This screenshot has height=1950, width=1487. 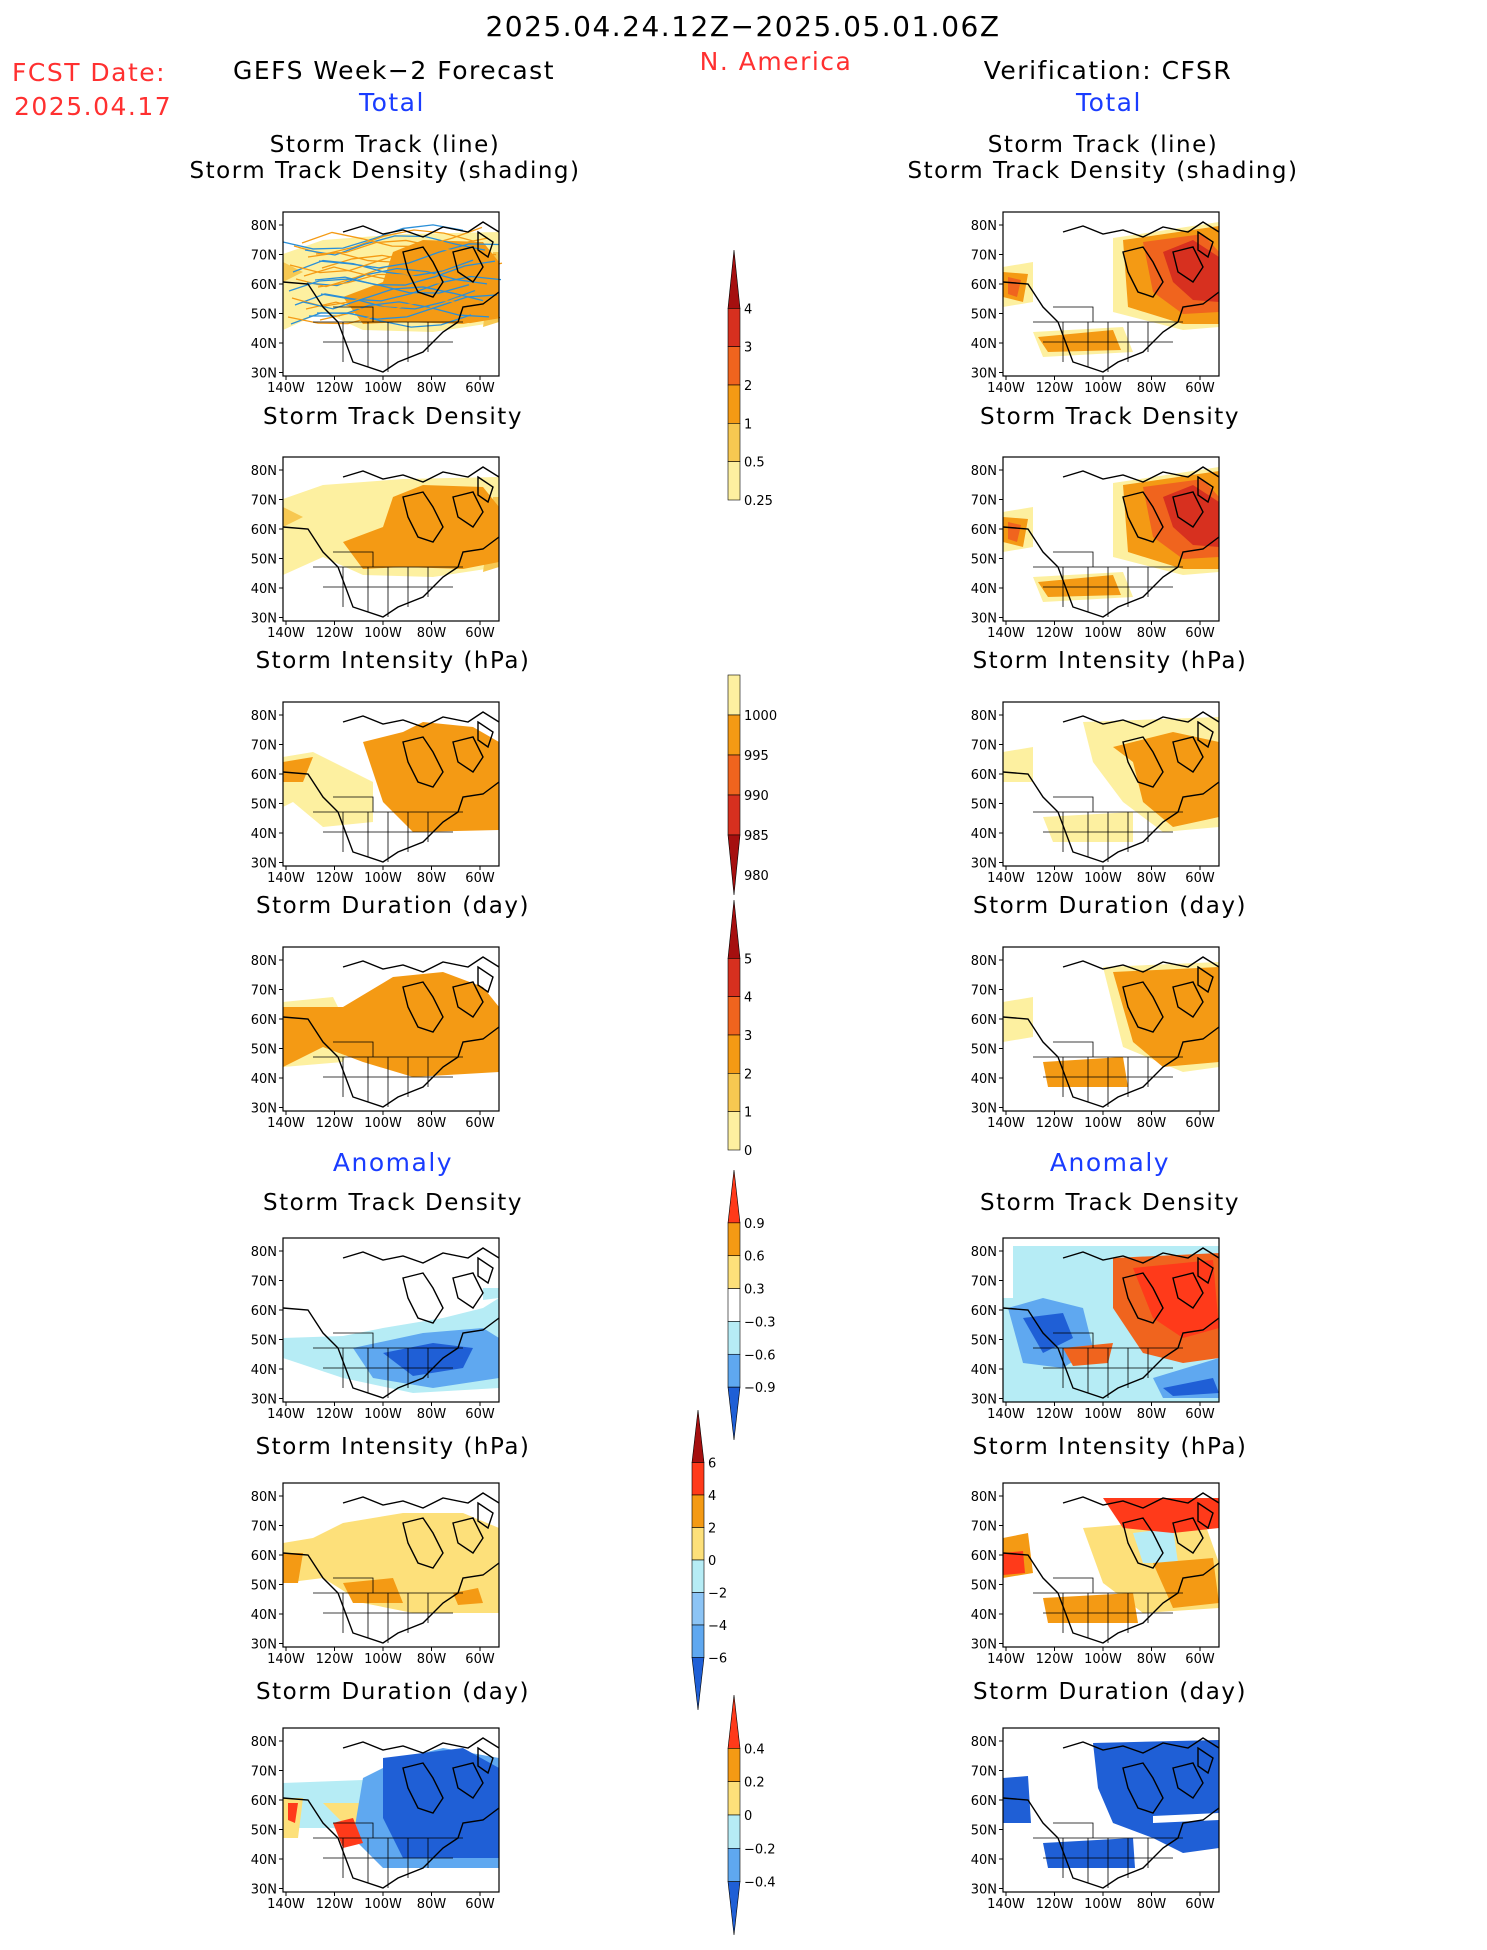 What do you see at coordinates (89, 72) in the screenshot?
I see `fcst-date-label: FCST Date:` at bounding box center [89, 72].